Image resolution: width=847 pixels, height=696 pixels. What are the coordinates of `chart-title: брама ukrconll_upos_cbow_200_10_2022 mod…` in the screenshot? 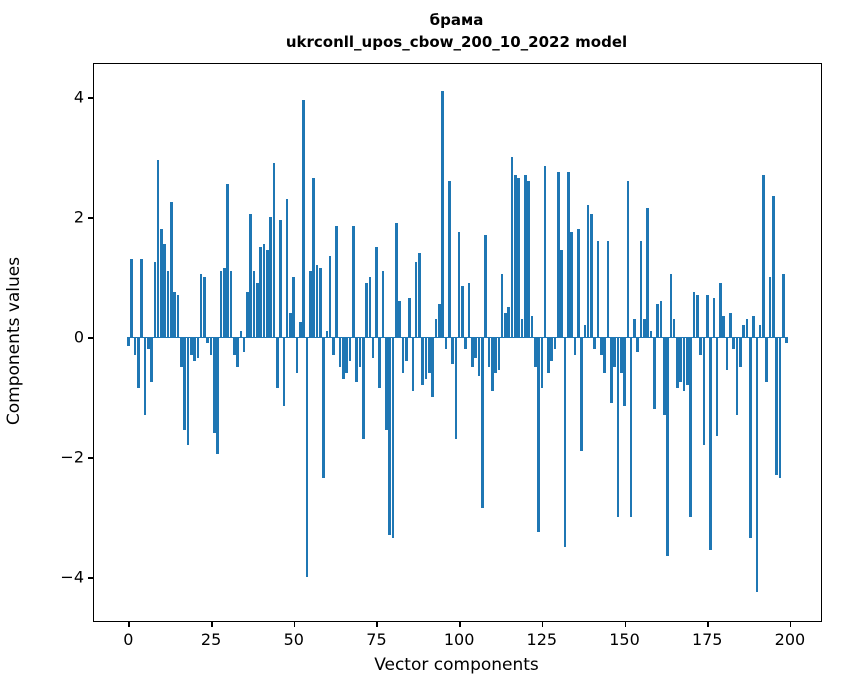 It's located at (456, 32).